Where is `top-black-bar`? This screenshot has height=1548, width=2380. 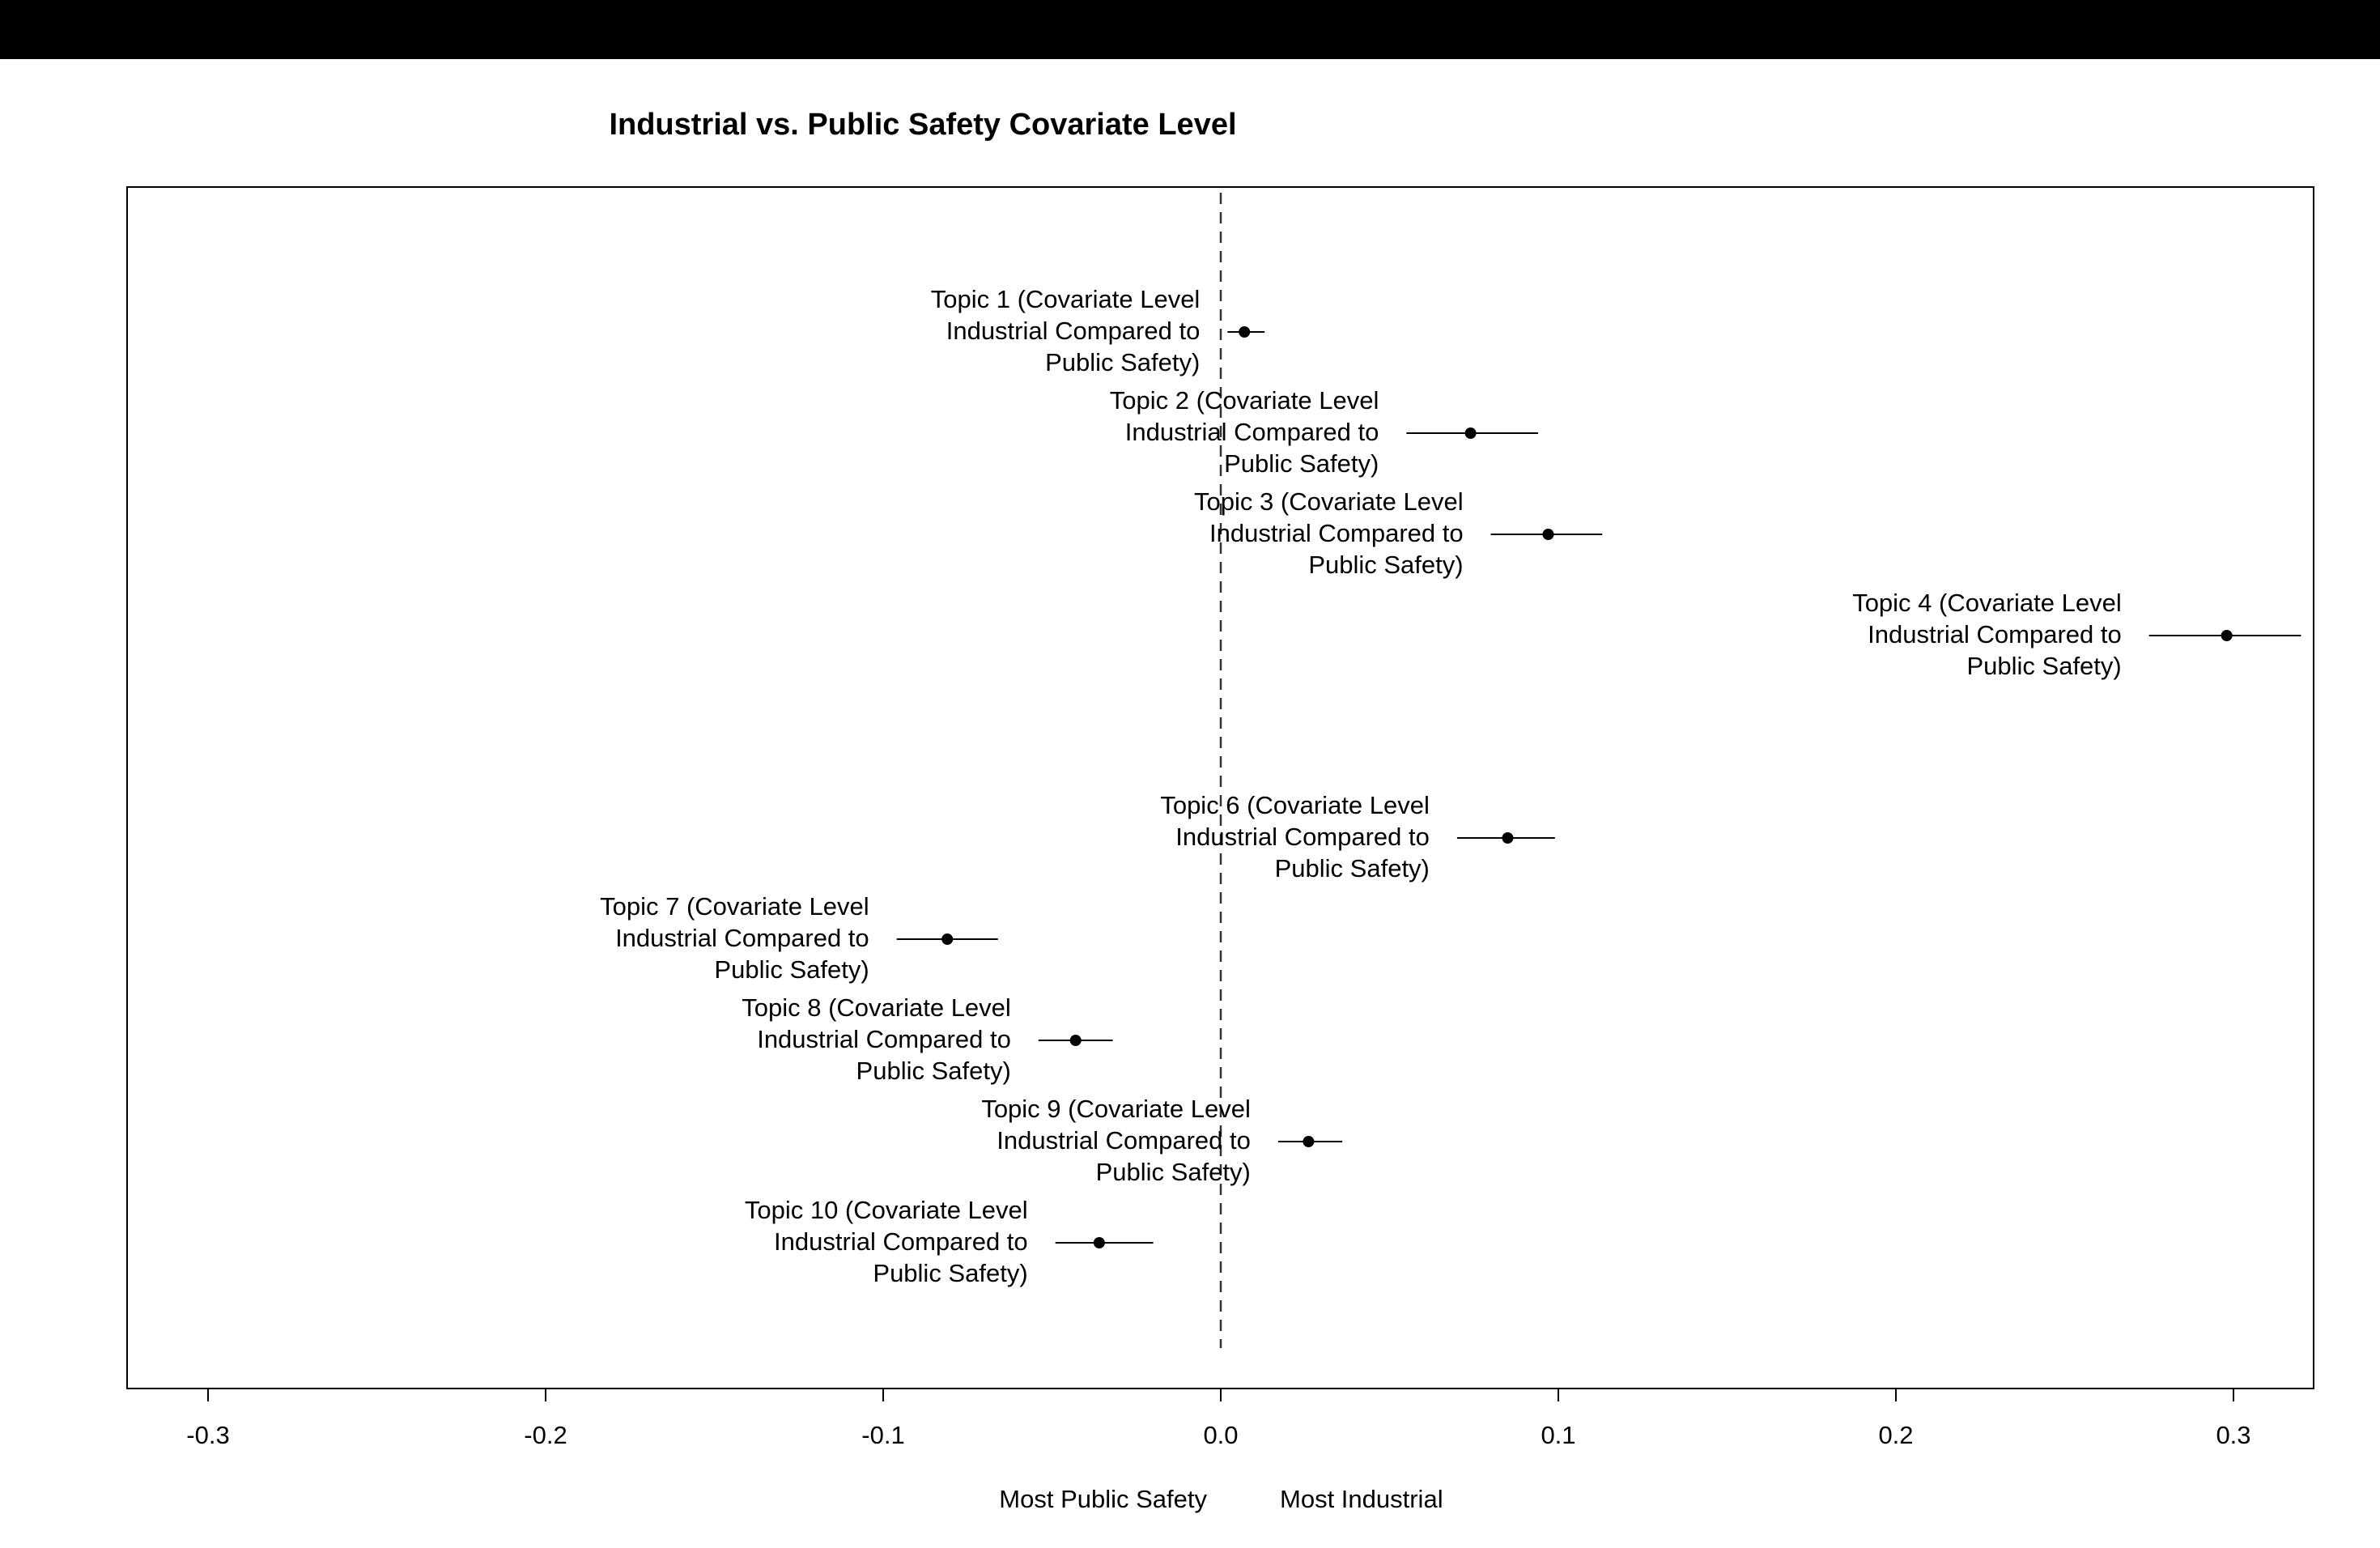
top-black-bar is located at coordinates (1190, 29).